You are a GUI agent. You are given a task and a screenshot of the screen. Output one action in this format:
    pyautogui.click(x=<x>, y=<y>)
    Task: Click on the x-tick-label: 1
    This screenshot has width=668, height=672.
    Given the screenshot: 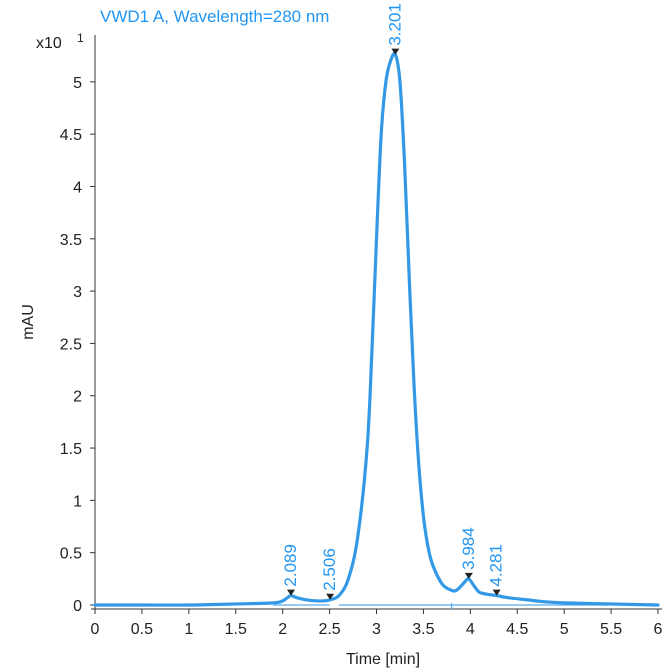 What is the action you would take?
    pyautogui.click(x=188, y=629)
    